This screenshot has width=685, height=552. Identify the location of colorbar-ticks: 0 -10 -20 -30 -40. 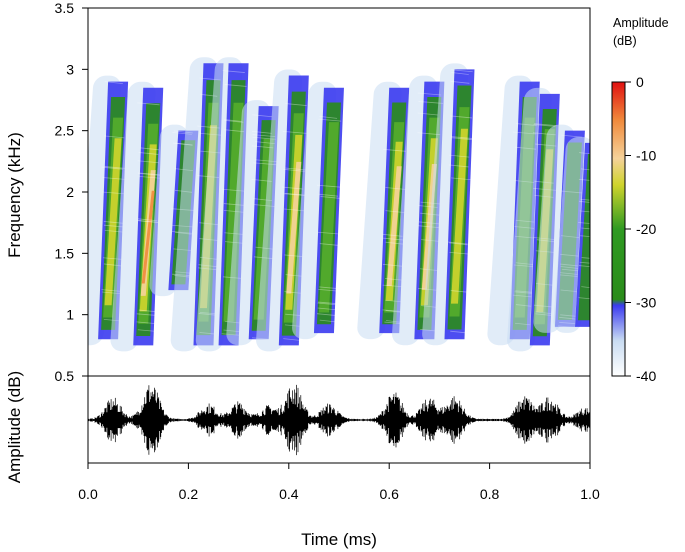
(640, 229).